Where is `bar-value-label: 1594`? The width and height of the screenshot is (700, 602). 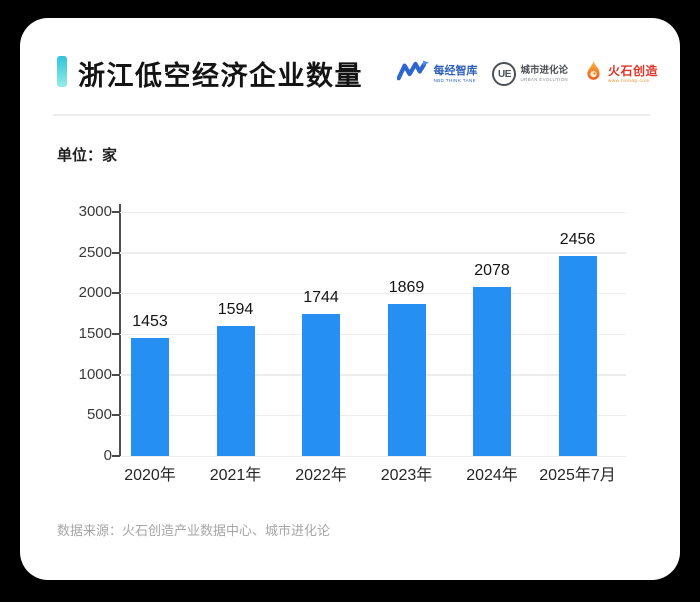
bar-value-label: 1594 is located at coordinates (235, 310).